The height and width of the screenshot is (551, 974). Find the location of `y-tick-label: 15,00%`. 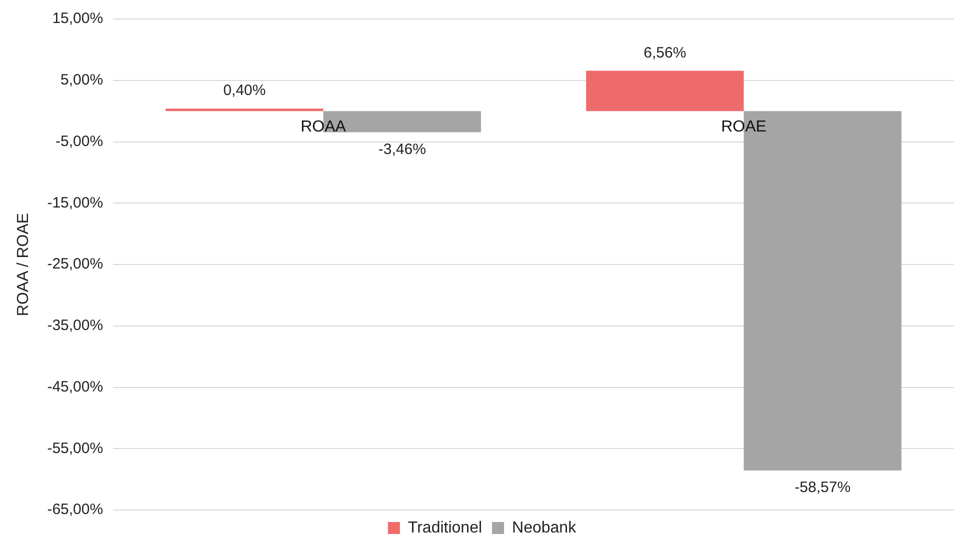

y-tick-label: 15,00% is located at coordinates (78, 19).